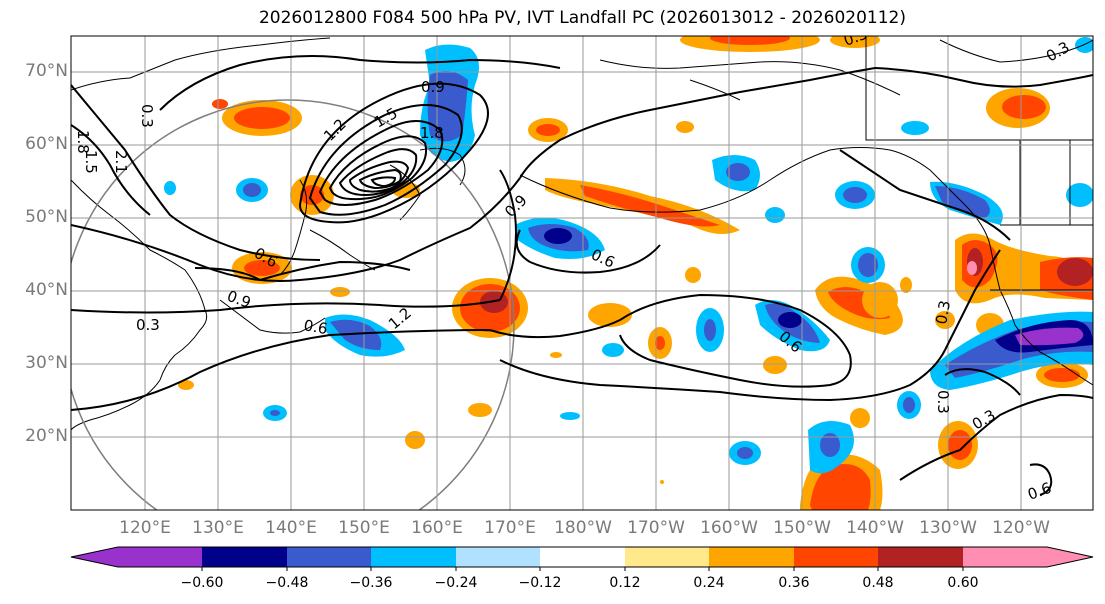 The height and width of the screenshot is (604, 1105). I want to click on lon-label: 170°E, so click(510, 528).